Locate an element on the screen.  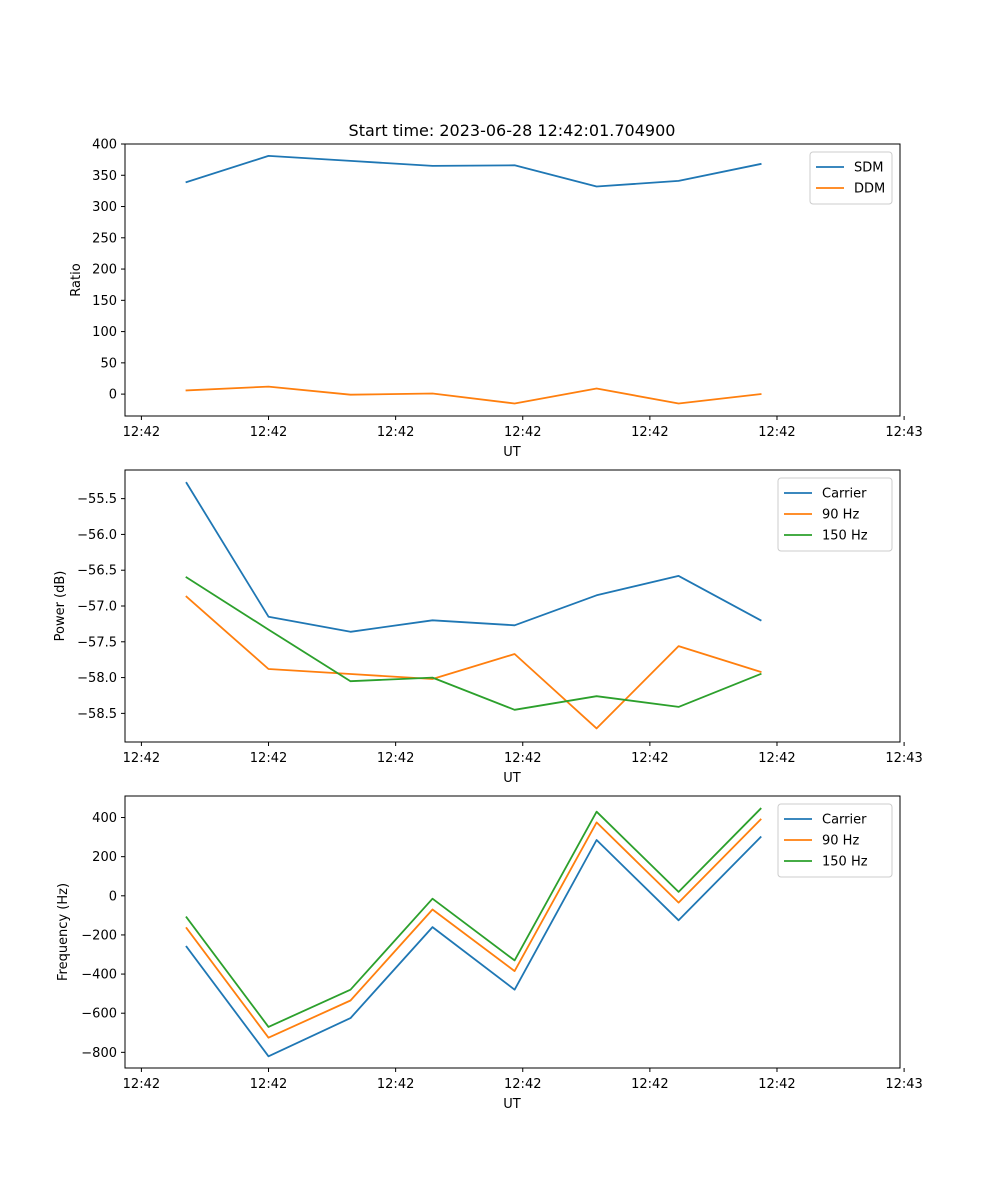
power-legend-label-150-hz: 150 Hz is located at coordinates (845, 536).